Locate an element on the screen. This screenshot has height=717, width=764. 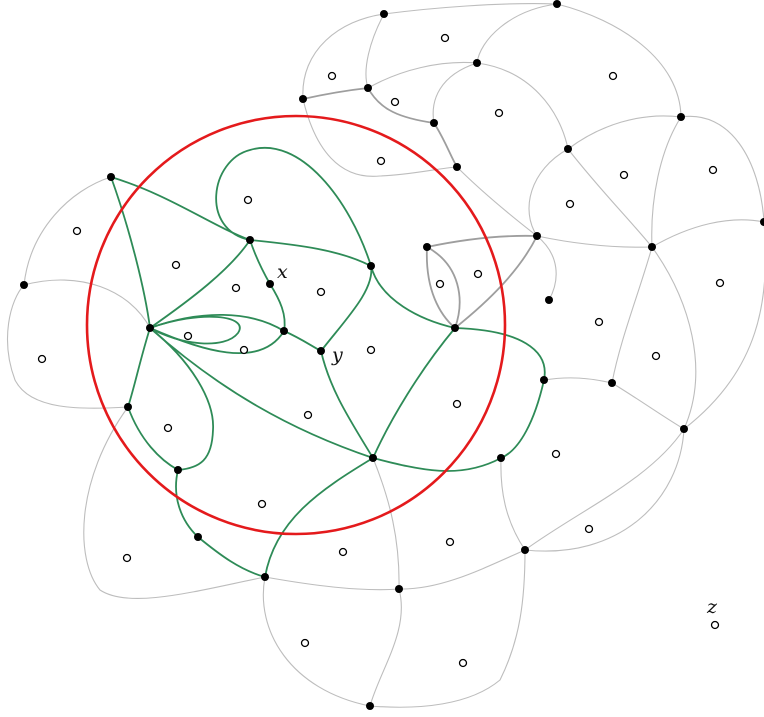
label-x: x is located at coordinates (282, 272).